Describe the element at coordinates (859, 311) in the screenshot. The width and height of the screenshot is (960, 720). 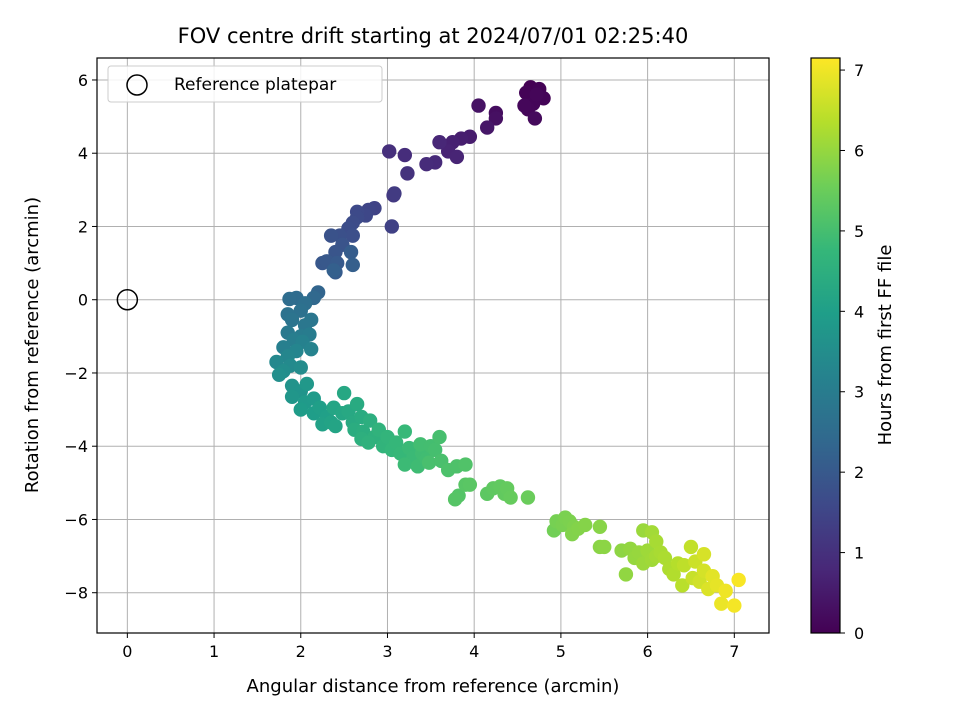
I see `colorbar-tick-label: 4` at that location.